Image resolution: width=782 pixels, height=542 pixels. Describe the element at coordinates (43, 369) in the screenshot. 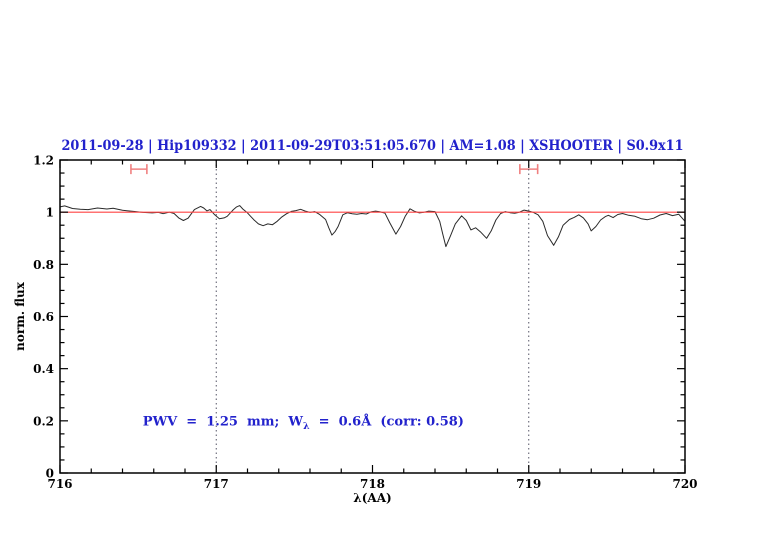

I see `y-tick-label: 0.4` at that location.